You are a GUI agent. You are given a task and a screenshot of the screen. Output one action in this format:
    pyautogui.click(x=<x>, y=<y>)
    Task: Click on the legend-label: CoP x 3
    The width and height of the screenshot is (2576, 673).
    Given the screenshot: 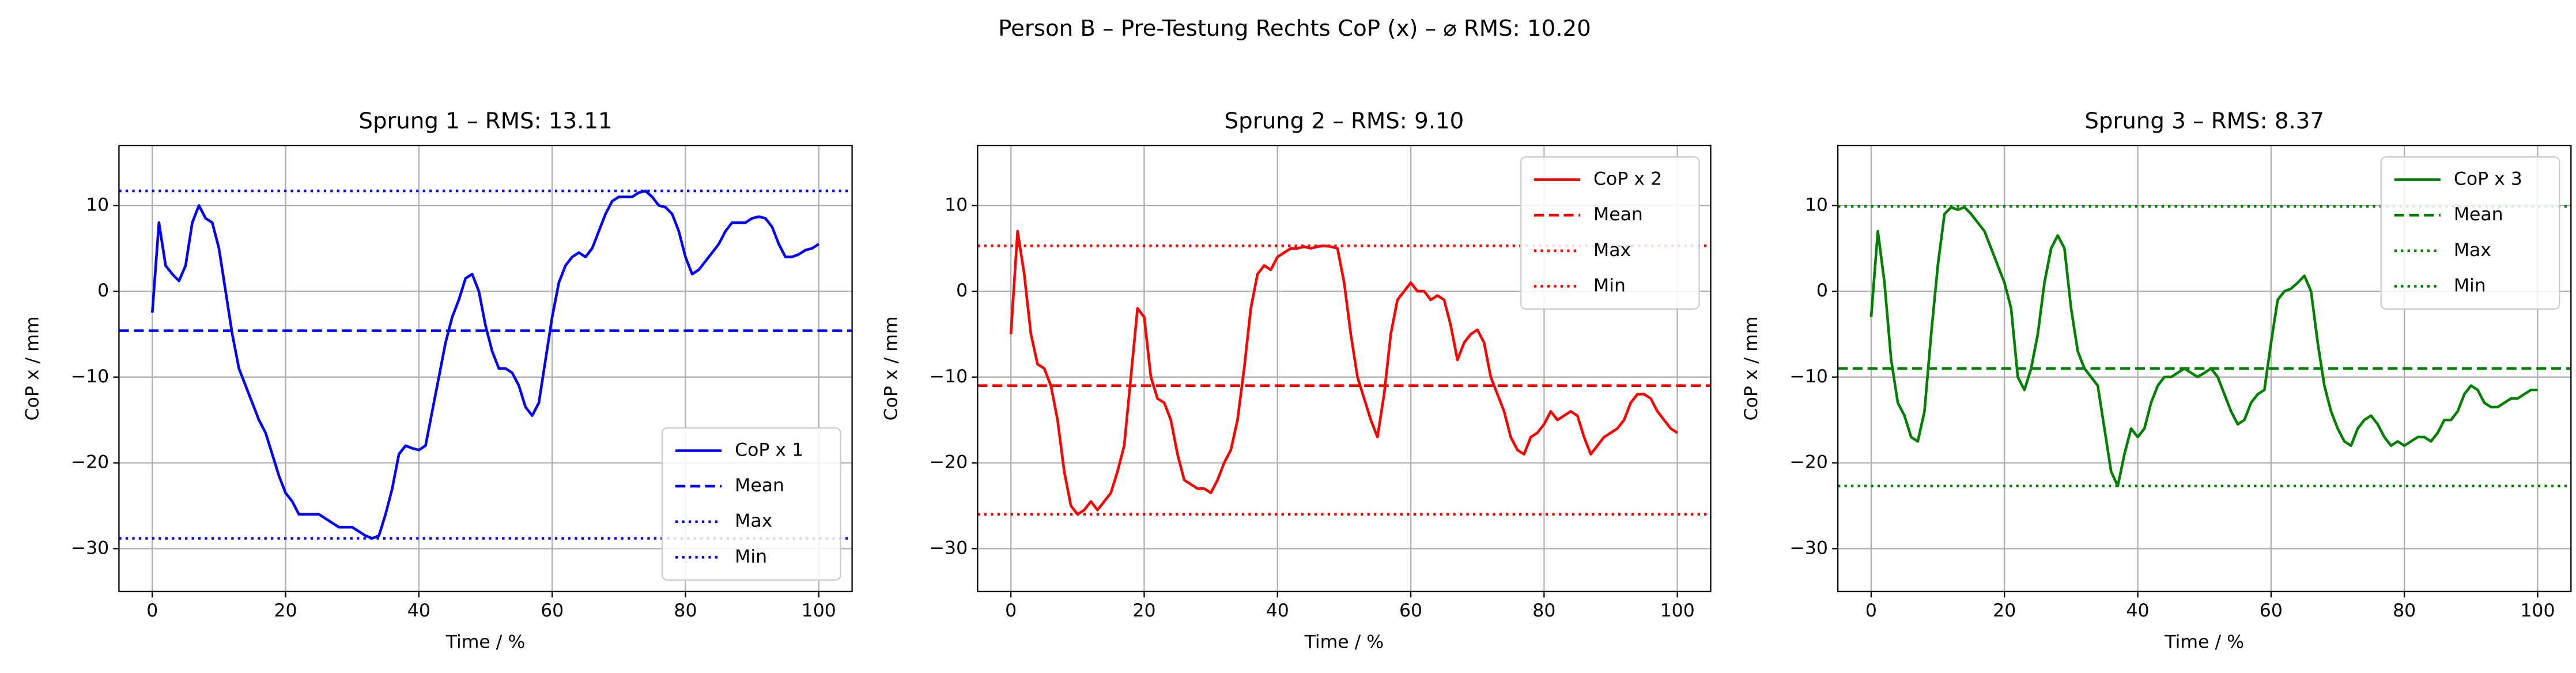 What is the action you would take?
    pyautogui.click(x=2488, y=179)
    